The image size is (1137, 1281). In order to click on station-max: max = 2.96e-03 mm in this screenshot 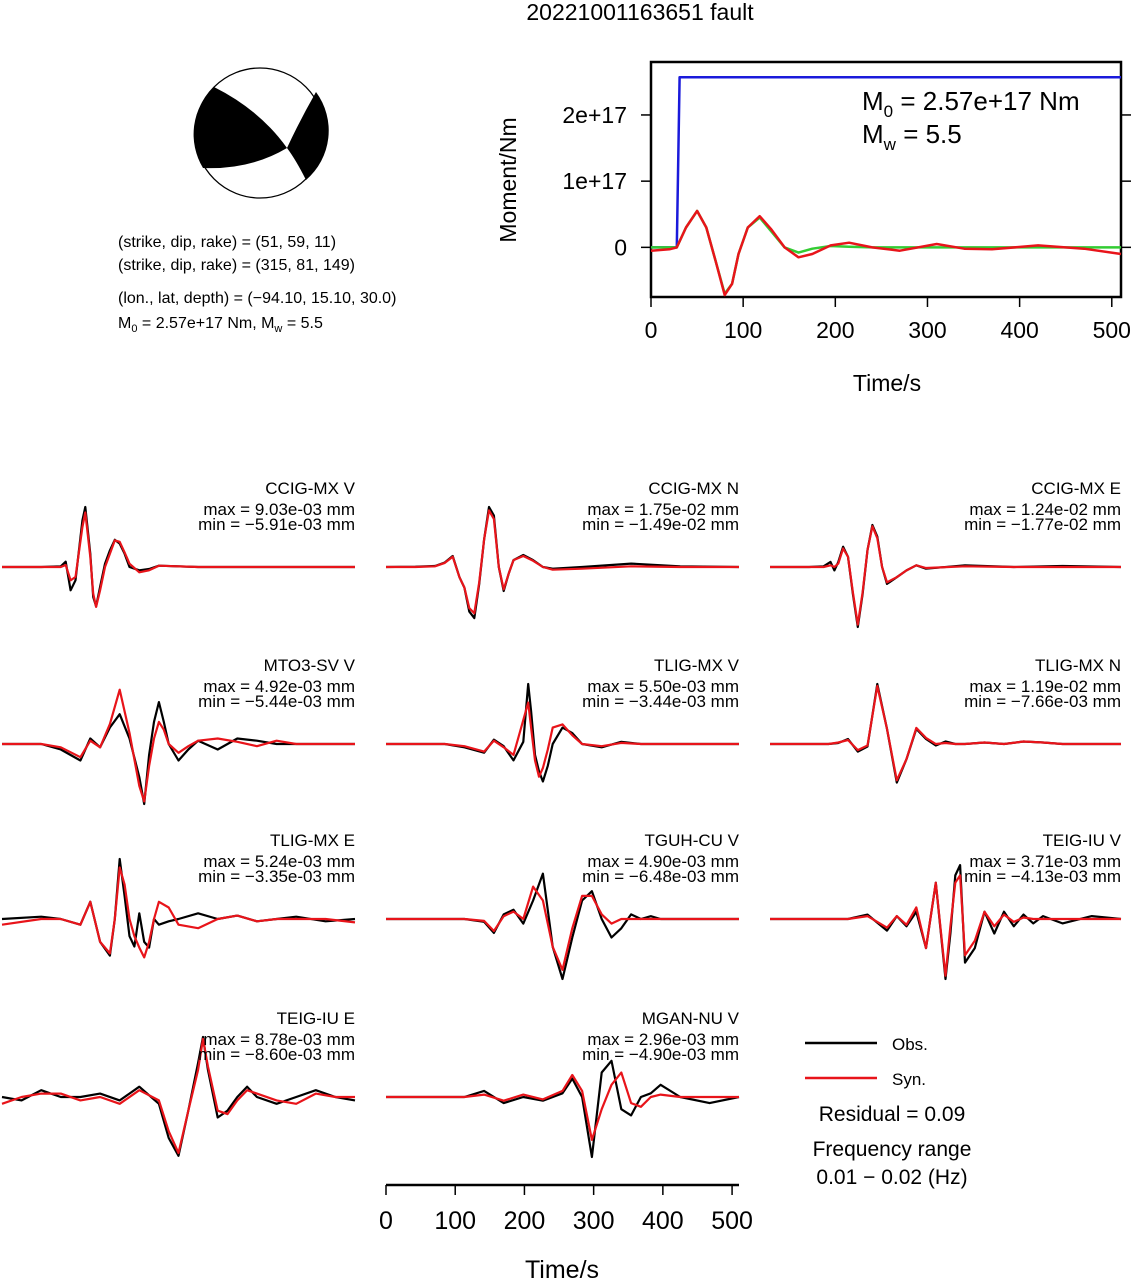, I will do `click(663, 1039)`.